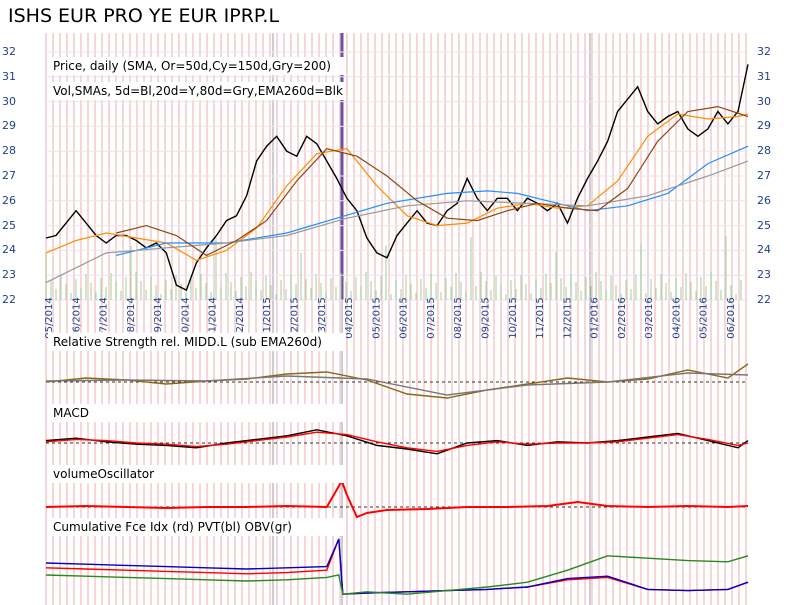 This screenshot has width=795, height=605. Describe the element at coordinates (649, 318) in the screenshot. I see `x-tick-label: 03/2016` at that location.